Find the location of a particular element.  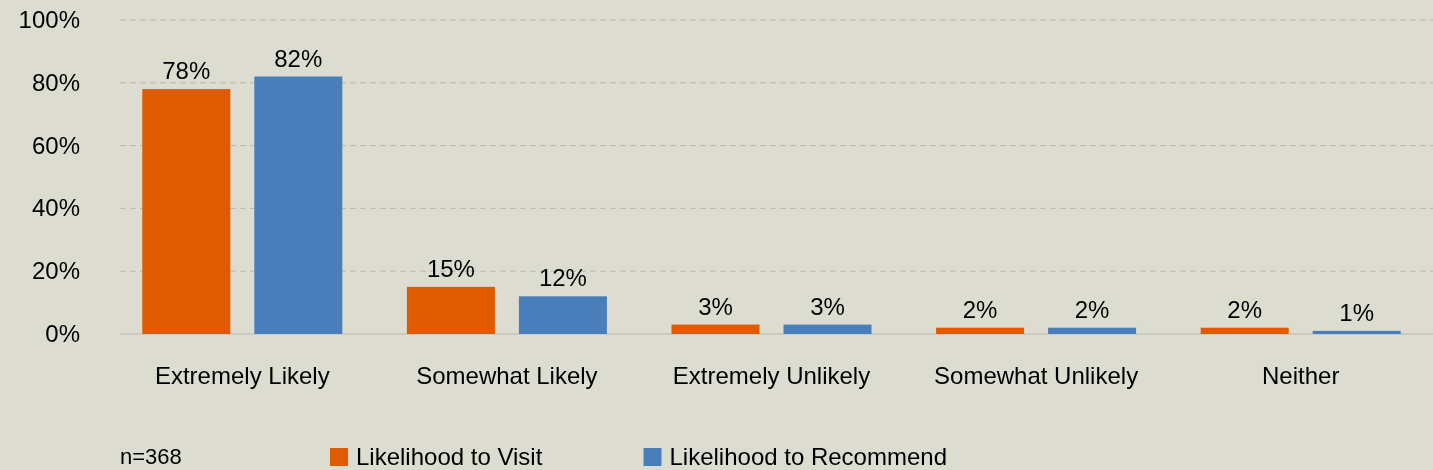

y-tick-label: 60% is located at coordinates (55, 145).